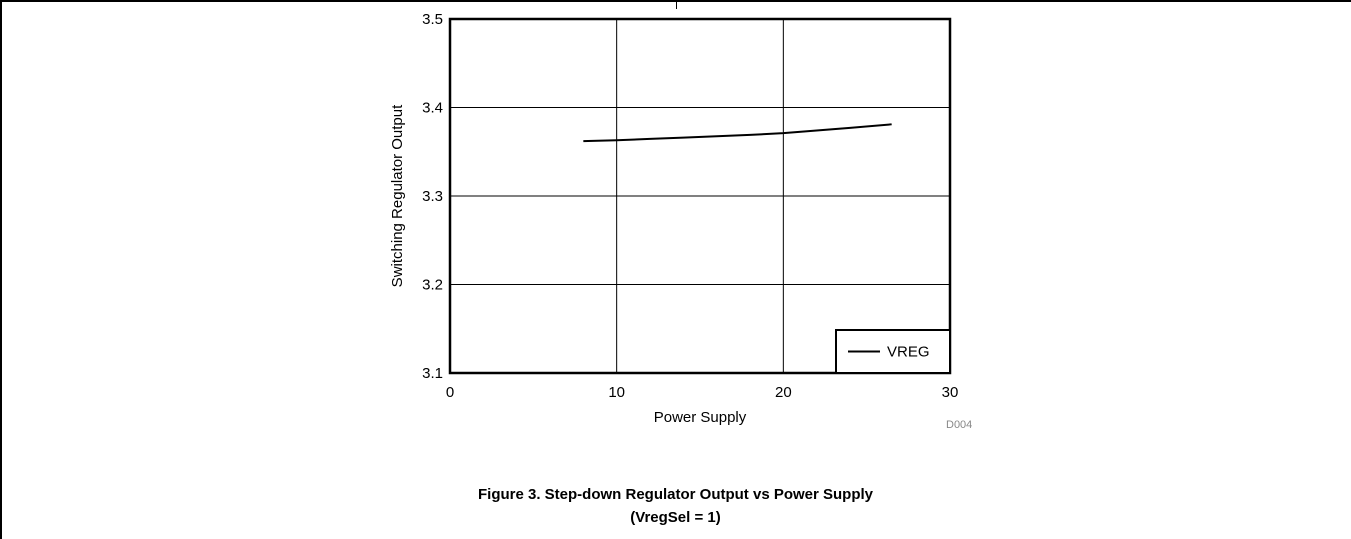  Describe the element at coordinates (432, 373) in the screenshot. I see `y-tick-label: 3.1` at that location.